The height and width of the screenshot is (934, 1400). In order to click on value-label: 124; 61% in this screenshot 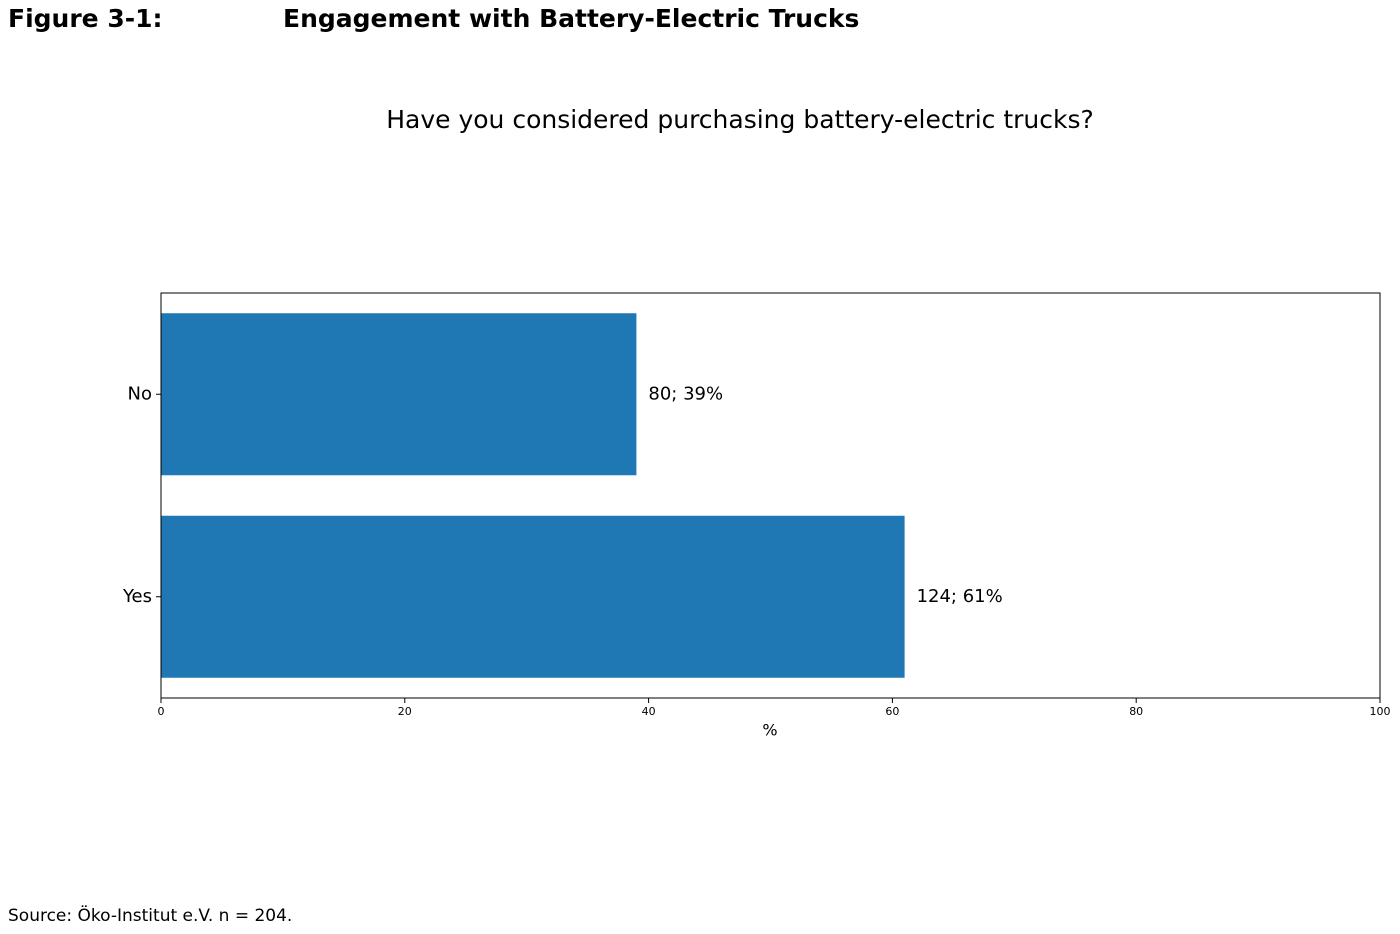, I will do `click(960, 596)`.